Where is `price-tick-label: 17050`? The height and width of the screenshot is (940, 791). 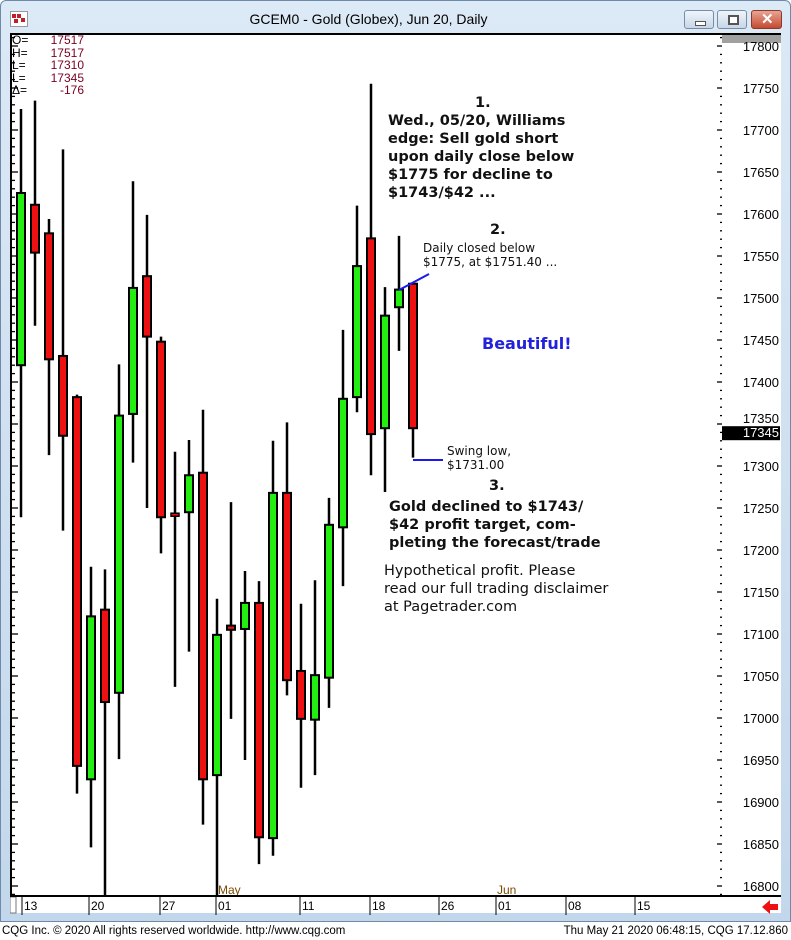
price-tick-label: 17050 is located at coordinates (761, 676).